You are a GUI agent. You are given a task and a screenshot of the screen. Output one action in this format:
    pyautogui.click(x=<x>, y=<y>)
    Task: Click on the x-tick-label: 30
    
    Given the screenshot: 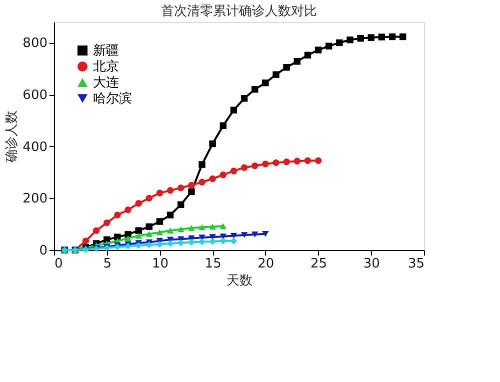 What is the action you would take?
    pyautogui.click(x=371, y=264)
    